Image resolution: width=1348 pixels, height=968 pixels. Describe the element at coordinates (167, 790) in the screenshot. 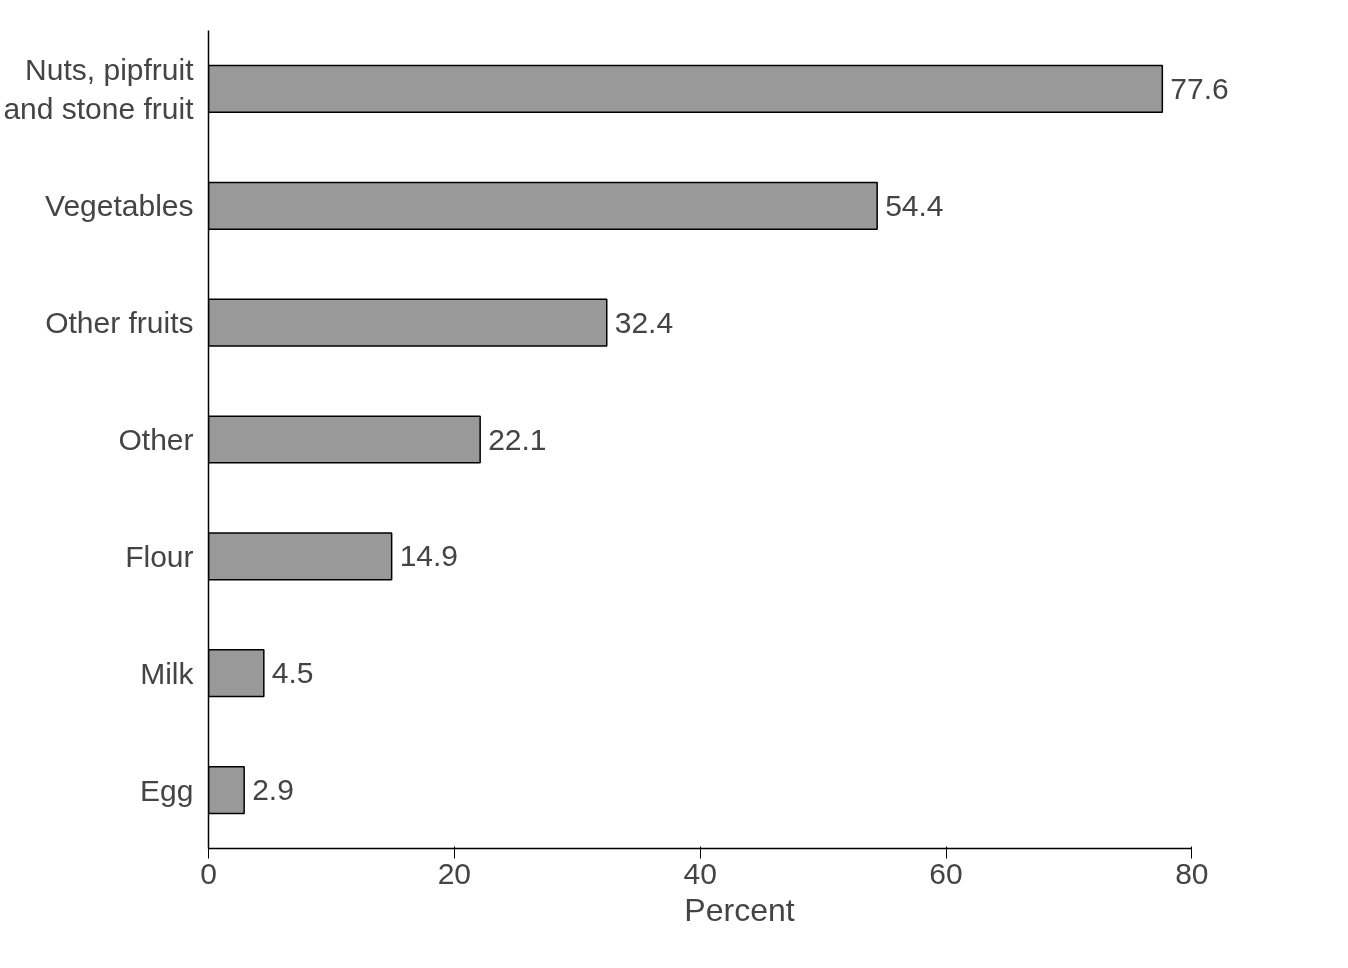

I see `y-tick-label: Egg` at that location.